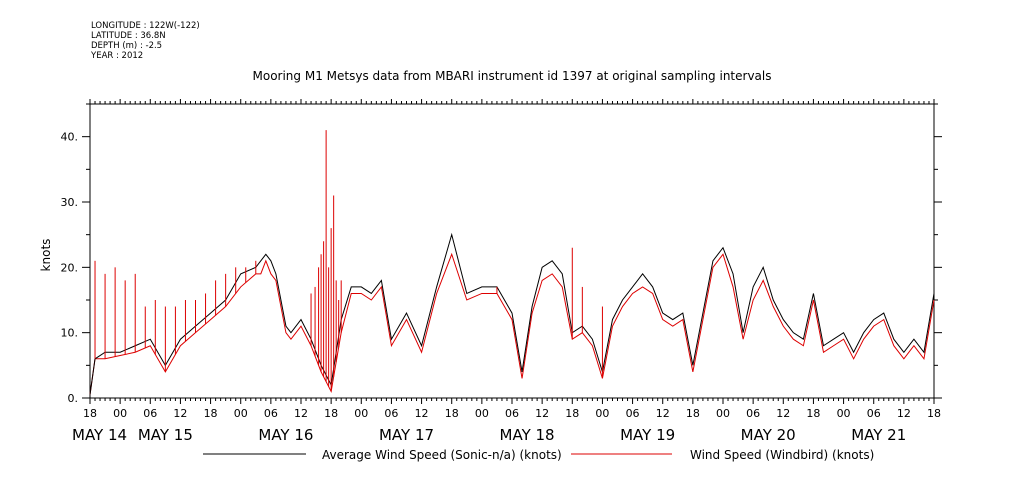 The image size is (1009, 504). I want to click on date-label: MAY 19, so click(647, 435).